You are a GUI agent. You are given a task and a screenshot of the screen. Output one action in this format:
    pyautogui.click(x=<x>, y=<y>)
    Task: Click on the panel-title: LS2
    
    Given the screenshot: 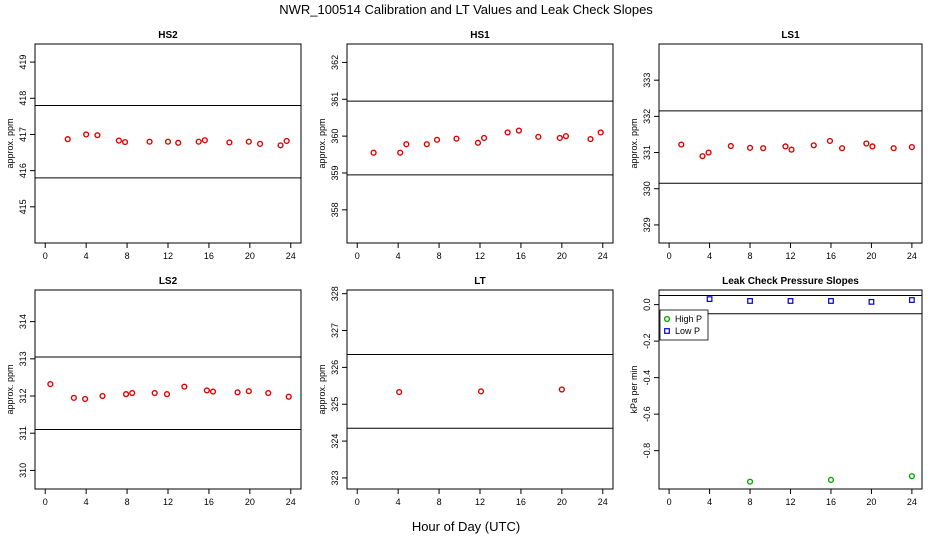 What is the action you would take?
    pyautogui.click(x=168, y=281)
    